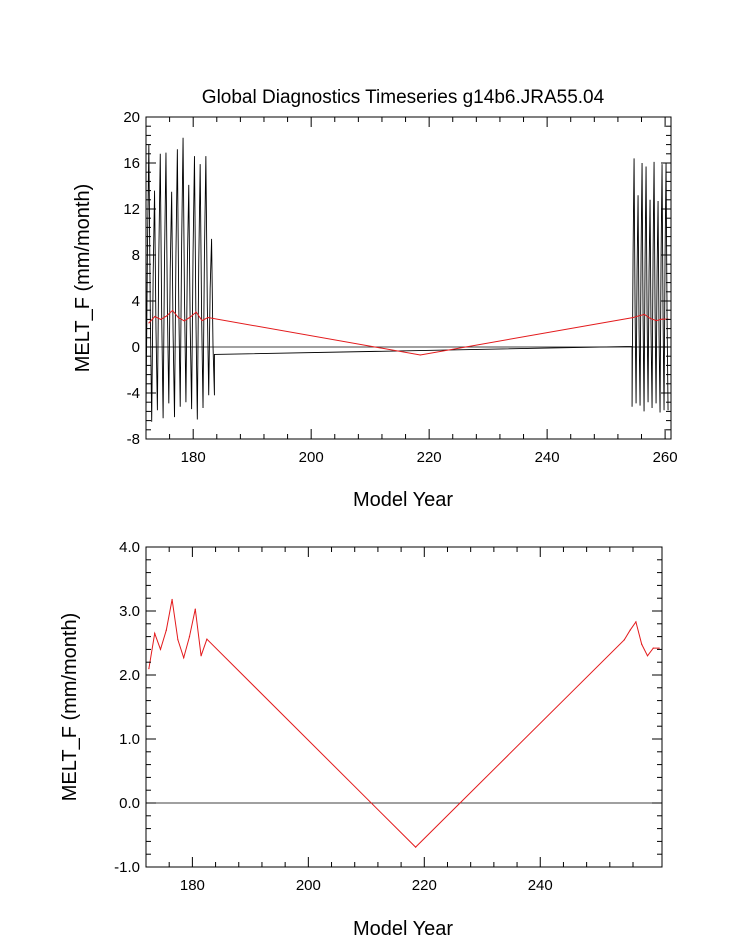 The height and width of the screenshot is (945, 733). What do you see at coordinates (403, 500) in the screenshot?
I see `top-x-axis-label: Model Year` at bounding box center [403, 500].